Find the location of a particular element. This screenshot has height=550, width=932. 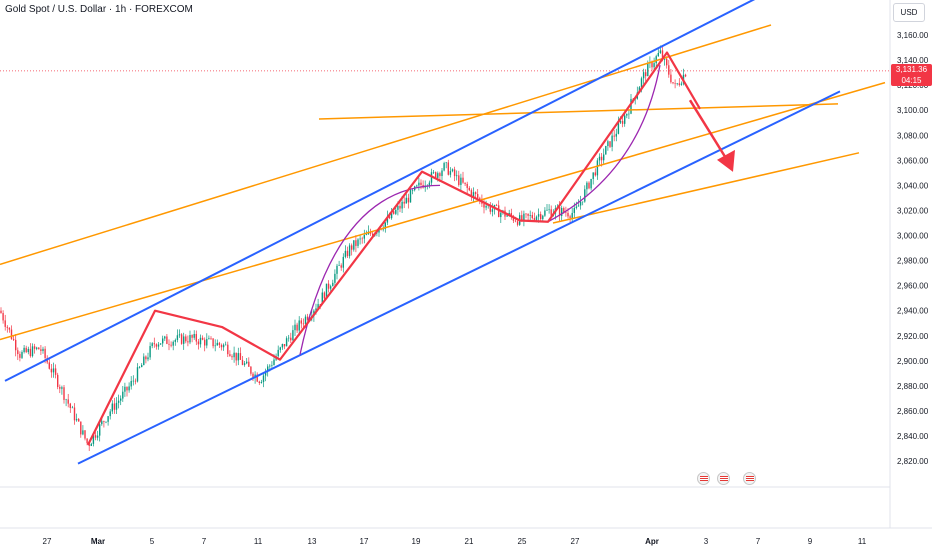

x-tick-label: 19 is located at coordinates (416, 541).